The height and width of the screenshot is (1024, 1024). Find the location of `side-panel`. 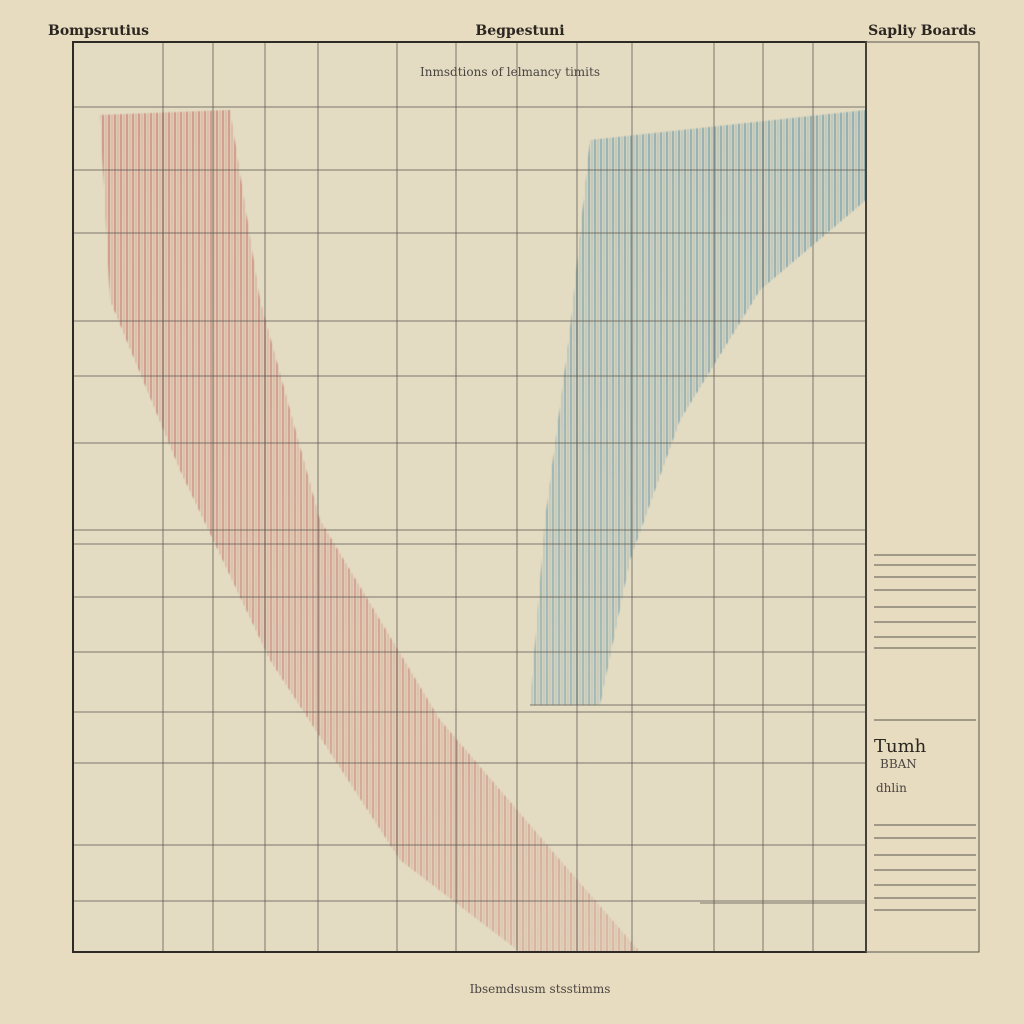

side-panel is located at coordinates (922, 497).